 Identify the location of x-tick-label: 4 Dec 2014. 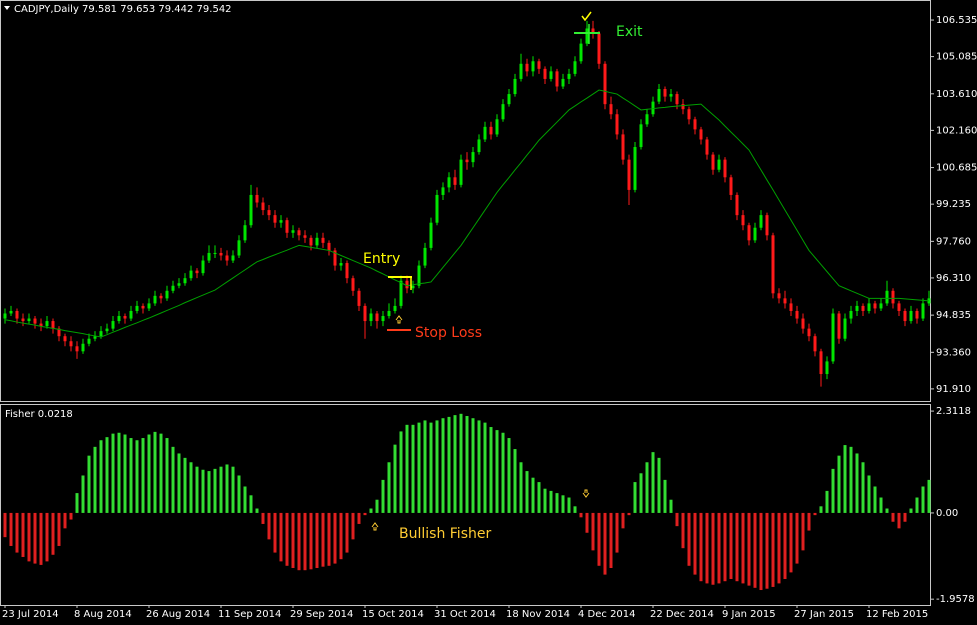
(607, 614).